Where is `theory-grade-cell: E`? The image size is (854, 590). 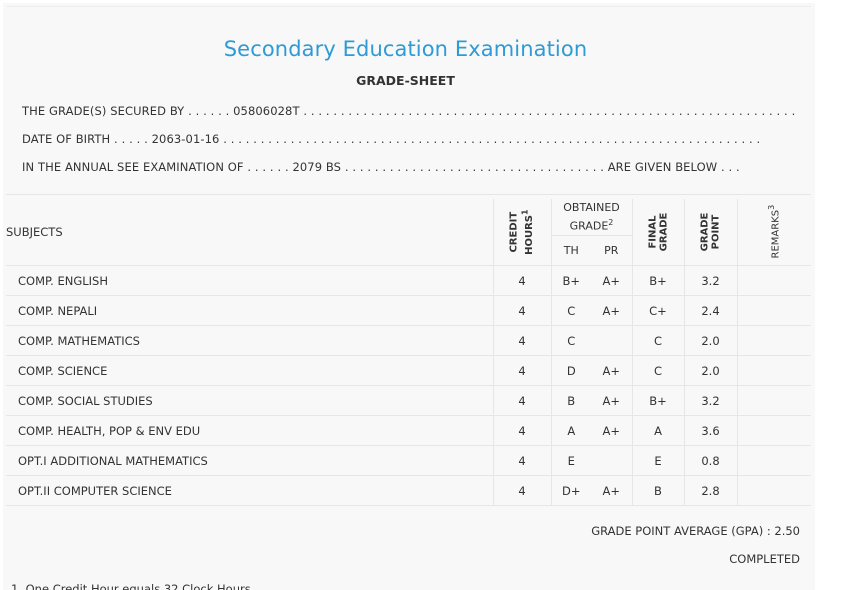
theory-grade-cell: E is located at coordinates (570, 460).